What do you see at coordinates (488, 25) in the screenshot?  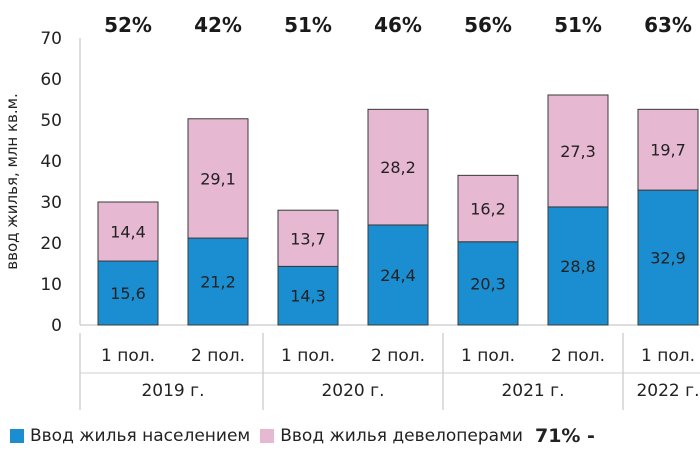 I see `top-percent-label: 56%` at bounding box center [488, 25].